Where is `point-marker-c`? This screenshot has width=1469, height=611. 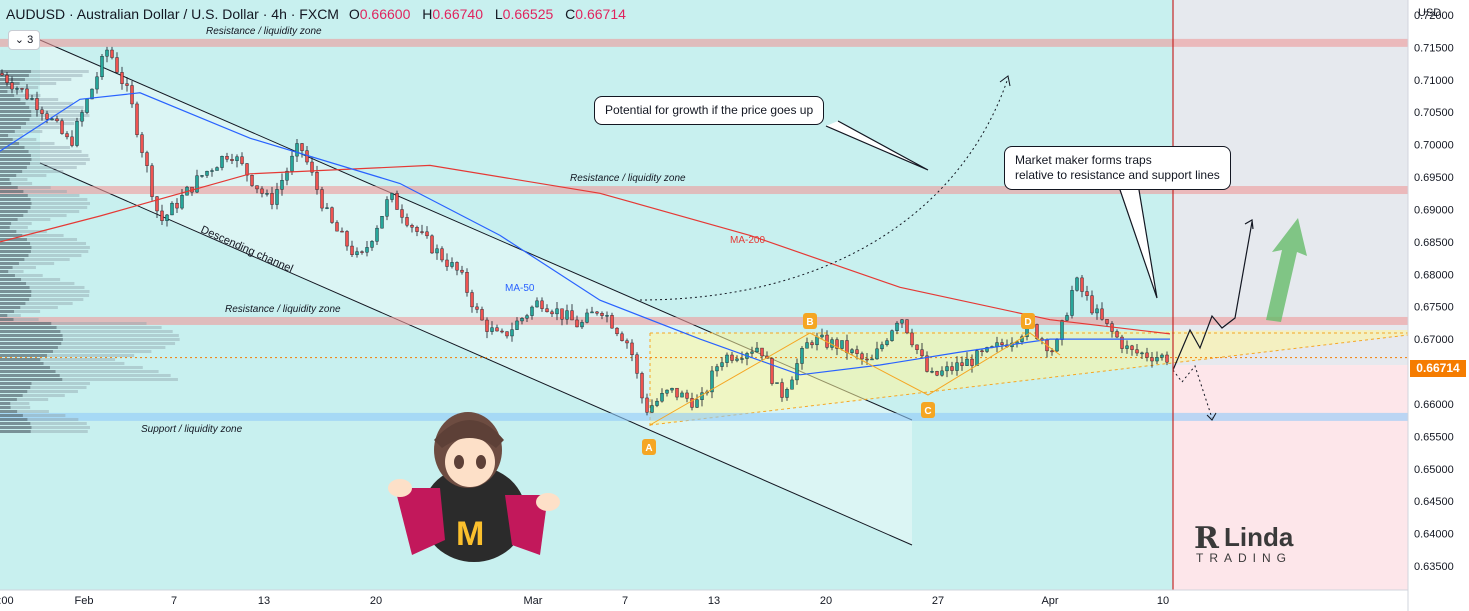 point-marker-c is located at coordinates (928, 410).